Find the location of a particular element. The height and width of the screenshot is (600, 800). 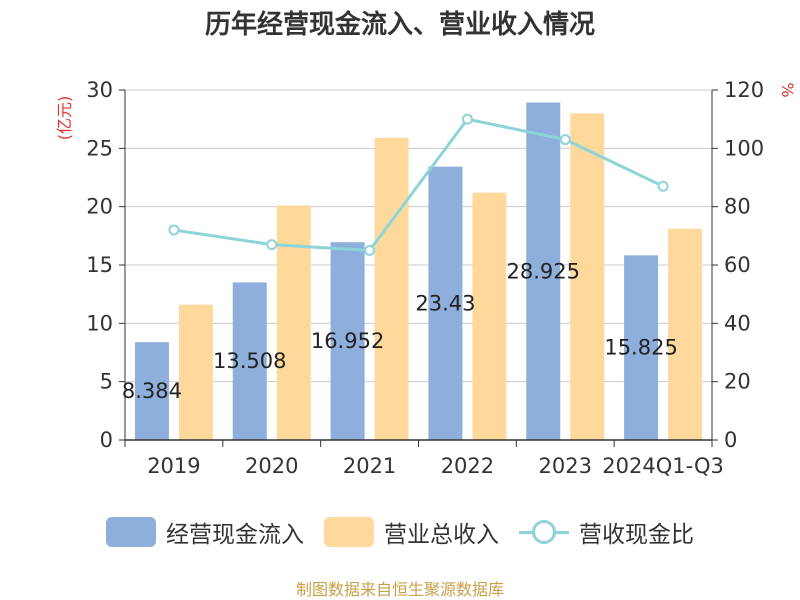

legend-line-ratio is located at coordinates (544, 532).